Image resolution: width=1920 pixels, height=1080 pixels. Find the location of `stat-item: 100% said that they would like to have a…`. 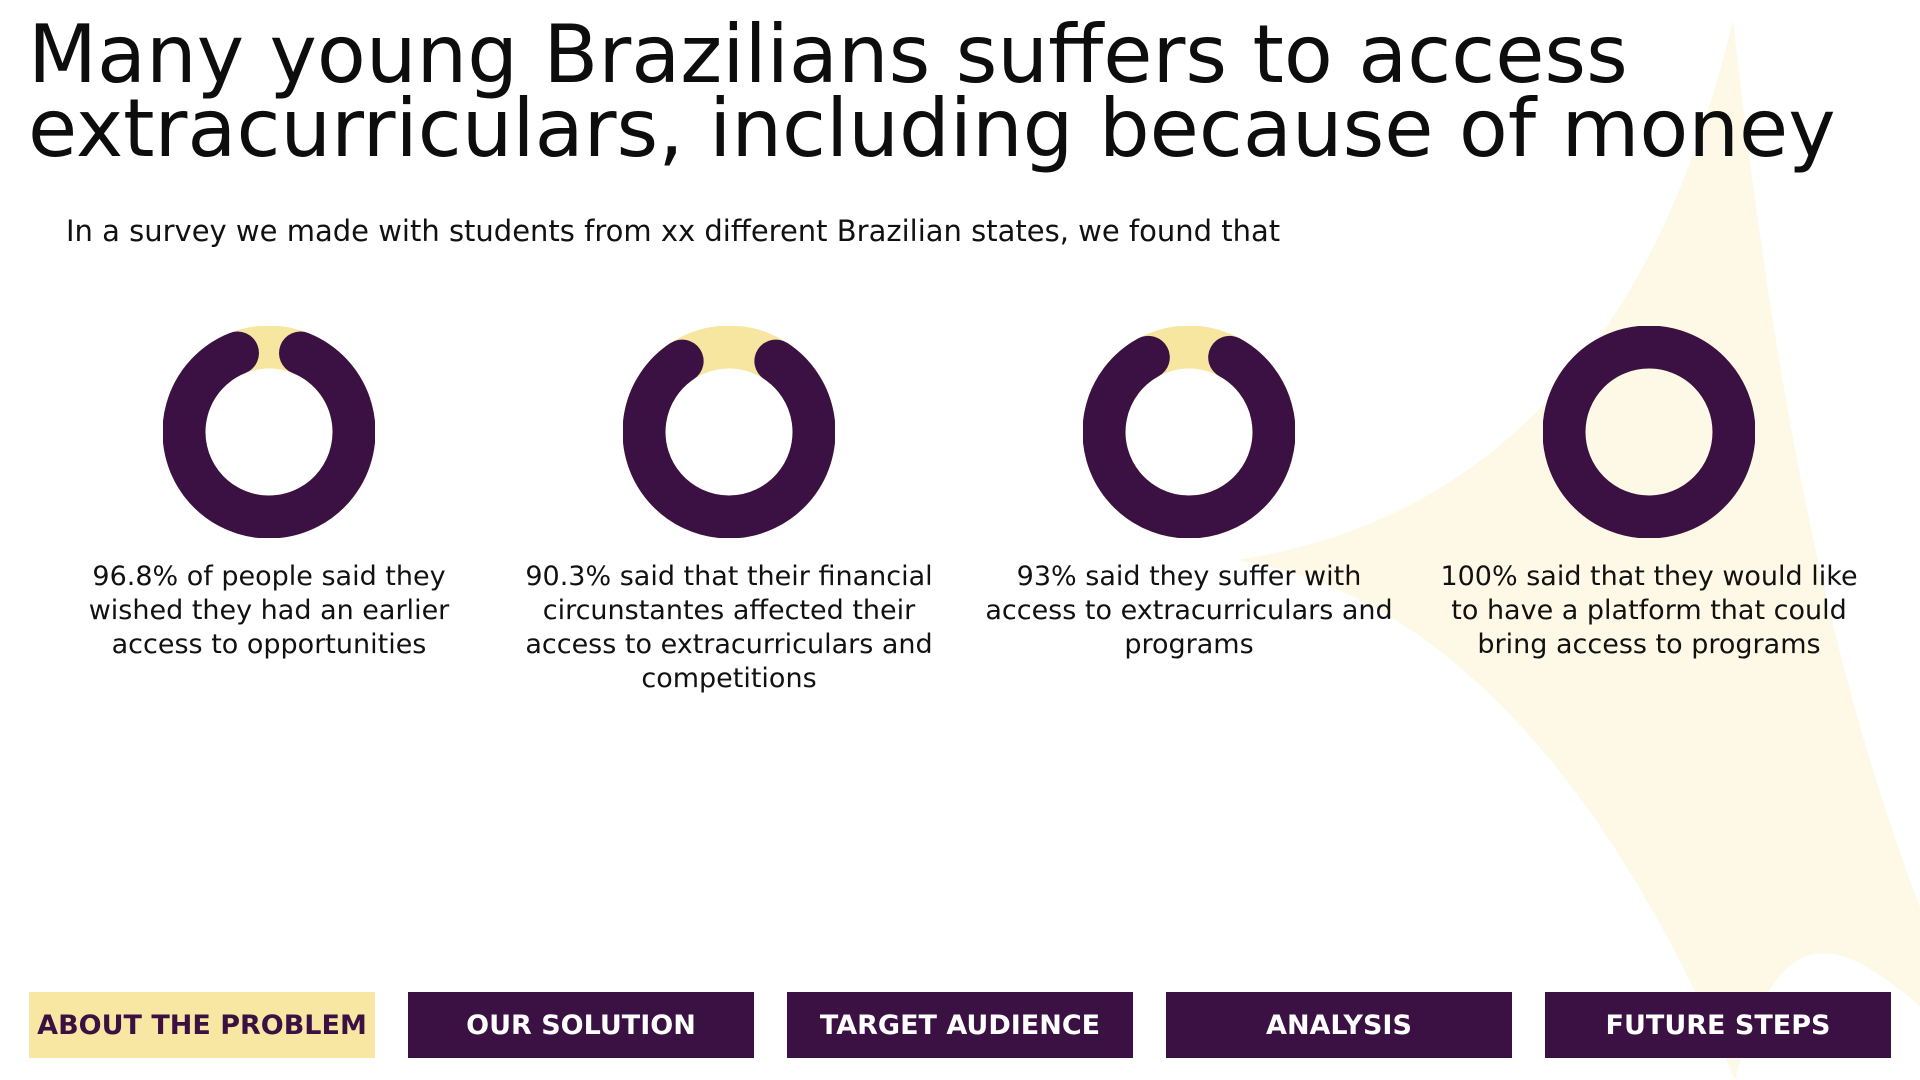

stat-item: 100% said that they would like to have a… is located at coordinates (1649, 494).